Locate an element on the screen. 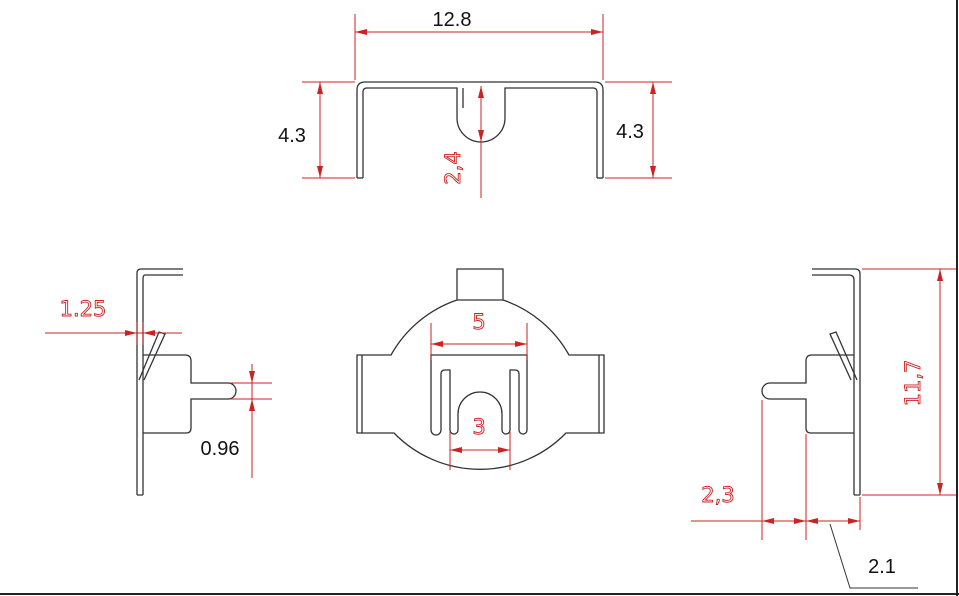  right-view-finger is located at coordinates (807, 394).